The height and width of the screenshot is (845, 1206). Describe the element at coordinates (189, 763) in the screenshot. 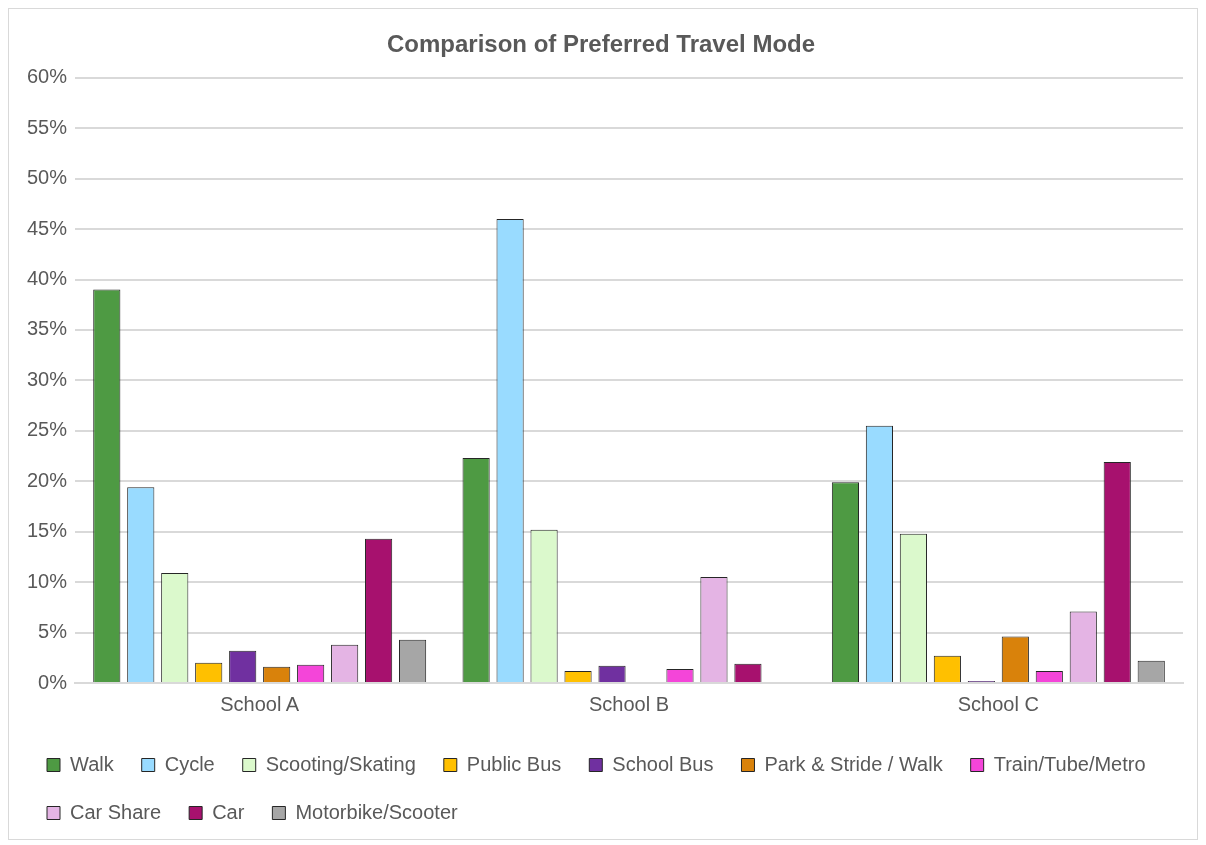

I see `legend-label: Cycle` at that location.